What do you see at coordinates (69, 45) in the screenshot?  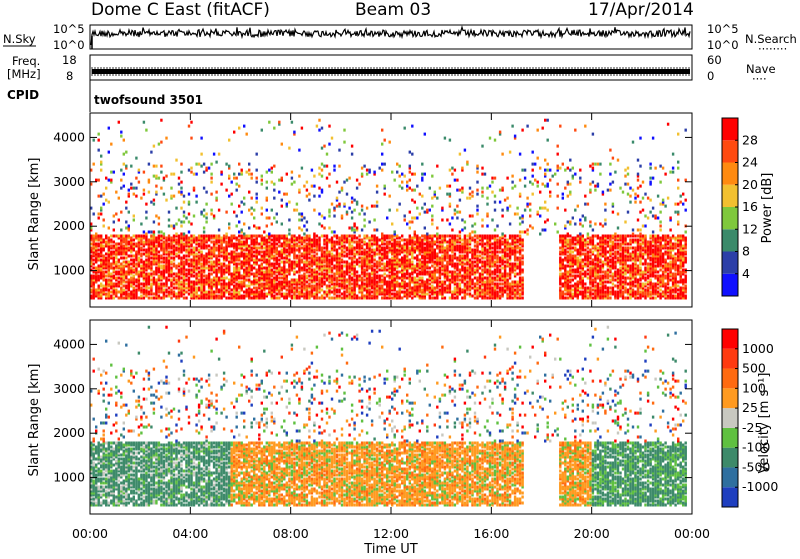 I see `noise-tick-left-bottom: 10^0` at bounding box center [69, 45].